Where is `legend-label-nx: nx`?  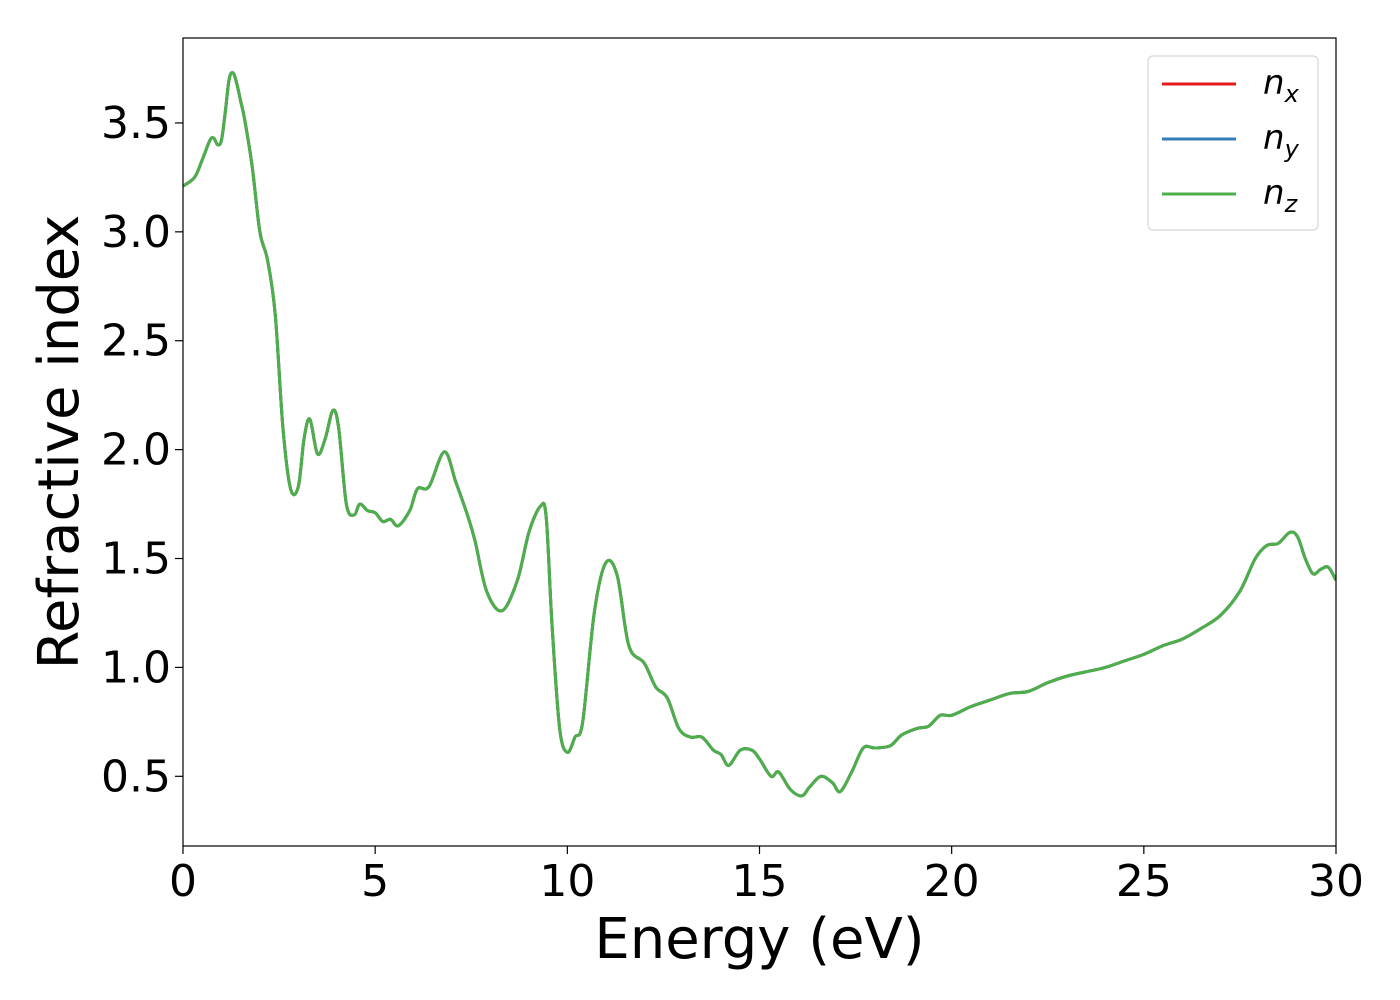 legend-label-nx: nx is located at coordinates (1281, 85).